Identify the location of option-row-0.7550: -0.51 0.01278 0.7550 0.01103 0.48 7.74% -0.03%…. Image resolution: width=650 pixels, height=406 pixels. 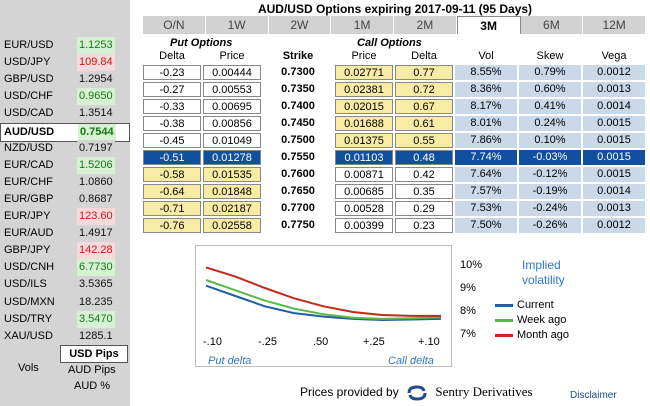
(394, 157).